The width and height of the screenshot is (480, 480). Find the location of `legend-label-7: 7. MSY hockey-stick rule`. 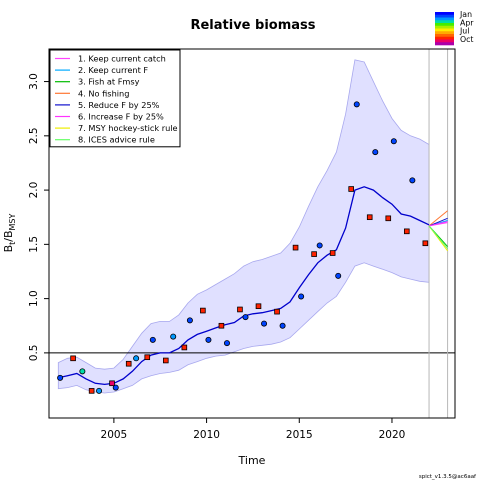

legend-label-7: 7. MSY hockey-stick rule is located at coordinates (128, 128).